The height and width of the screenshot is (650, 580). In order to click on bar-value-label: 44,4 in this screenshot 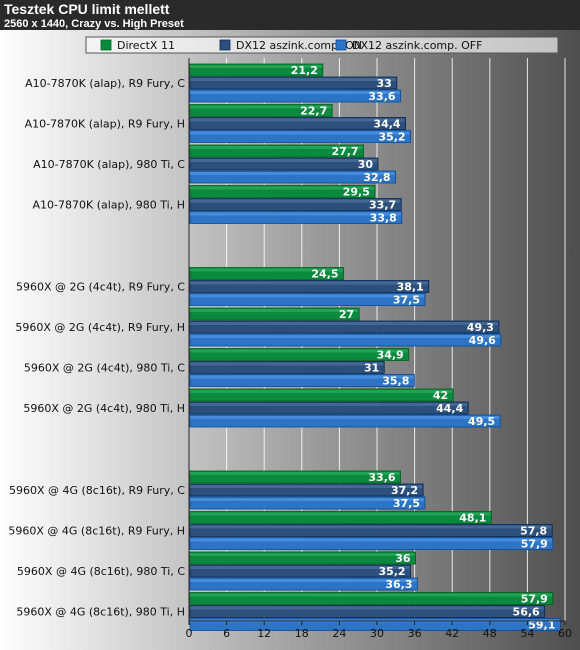, I will do `click(449, 408)`.